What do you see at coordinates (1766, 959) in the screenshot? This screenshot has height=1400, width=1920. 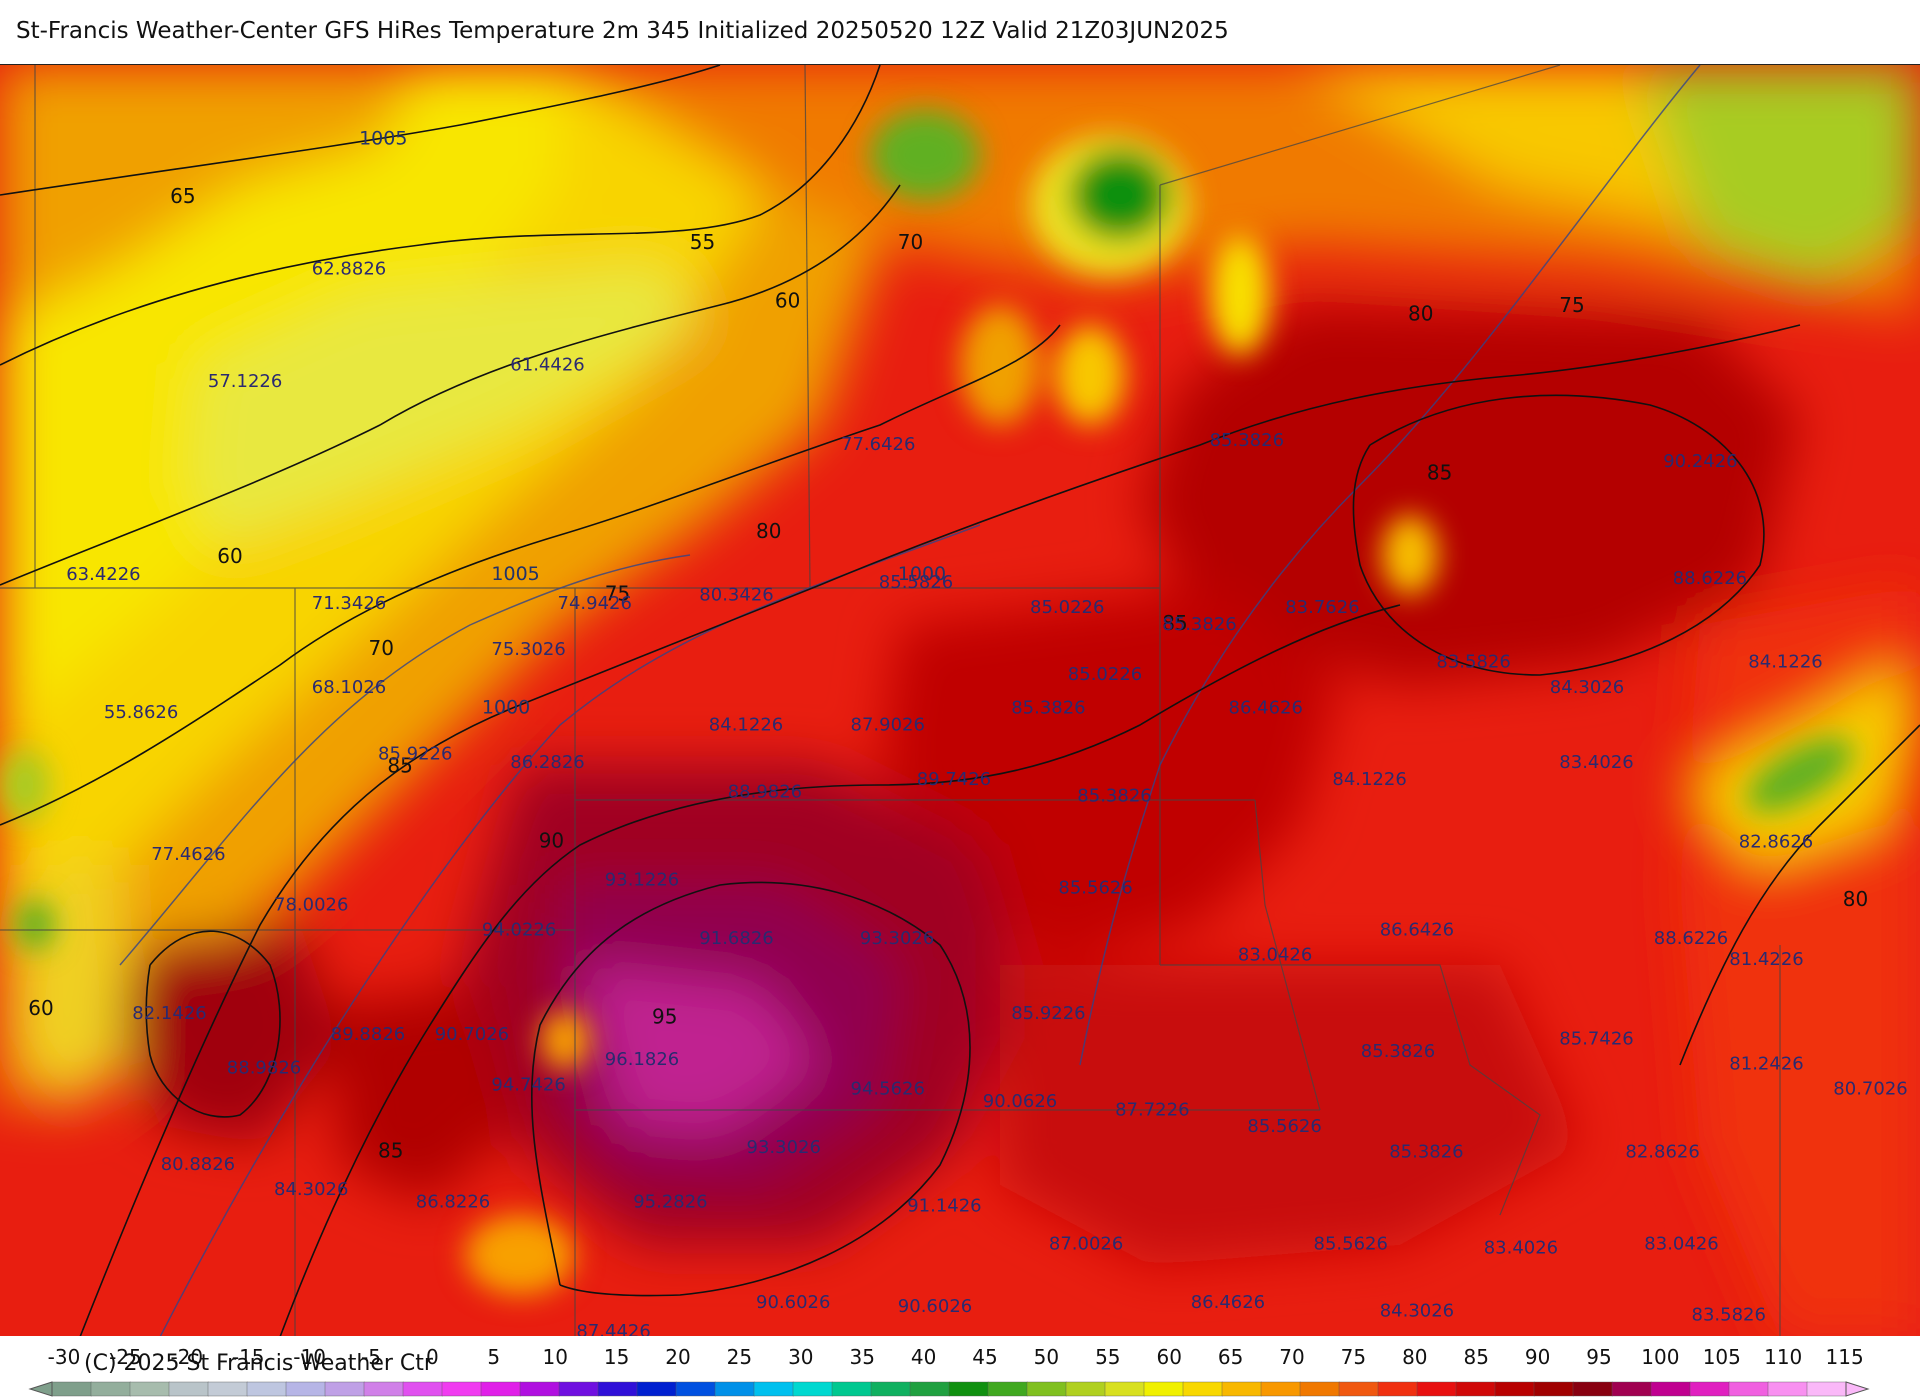 I see `value-label: 81.4226` at bounding box center [1766, 959].